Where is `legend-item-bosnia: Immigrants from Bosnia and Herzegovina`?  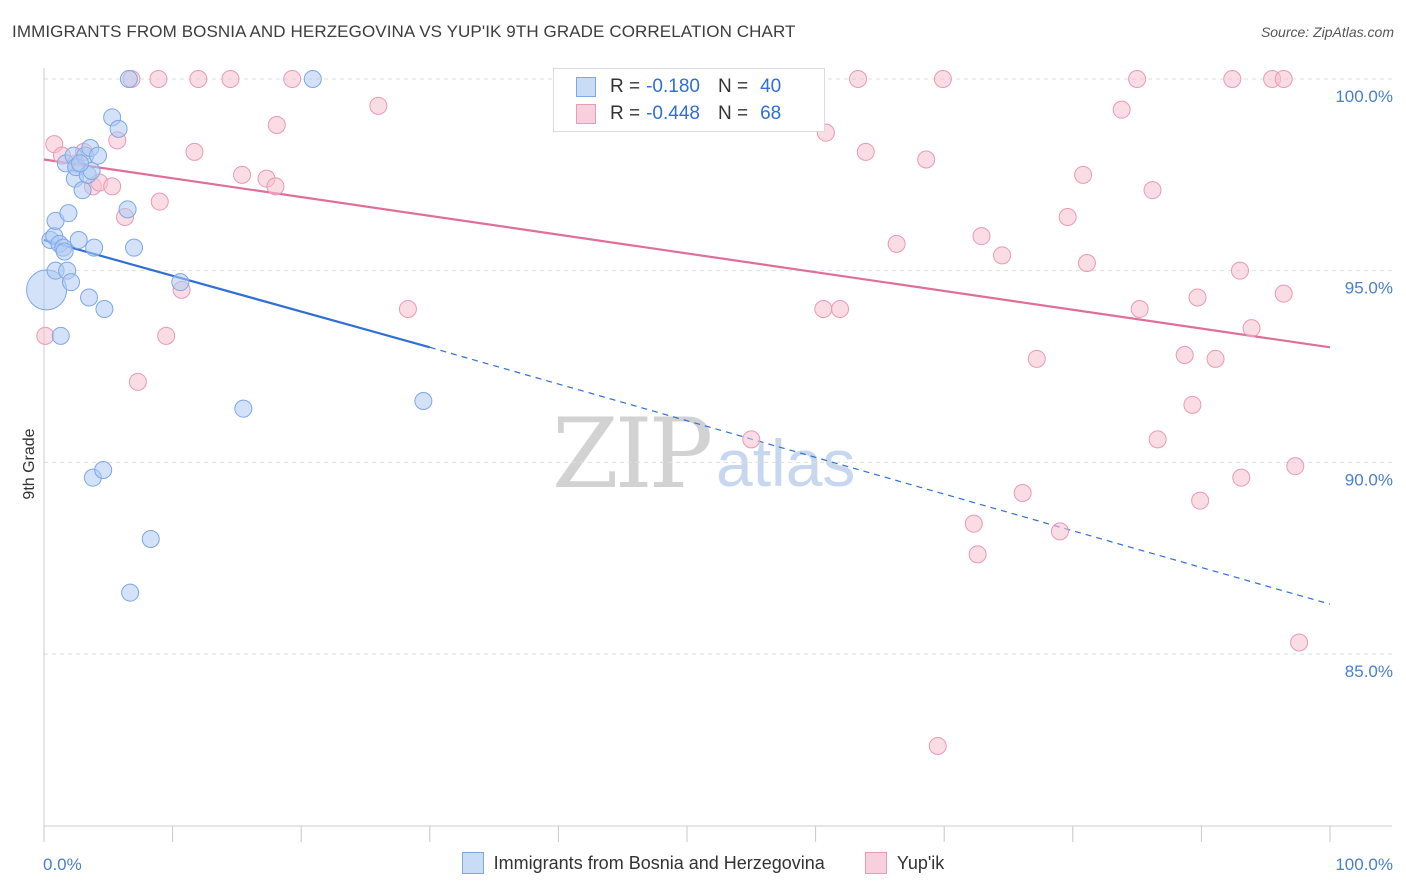
legend-item-bosnia: Immigrants from Bosnia and Herzegovina is located at coordinates (643, 863).